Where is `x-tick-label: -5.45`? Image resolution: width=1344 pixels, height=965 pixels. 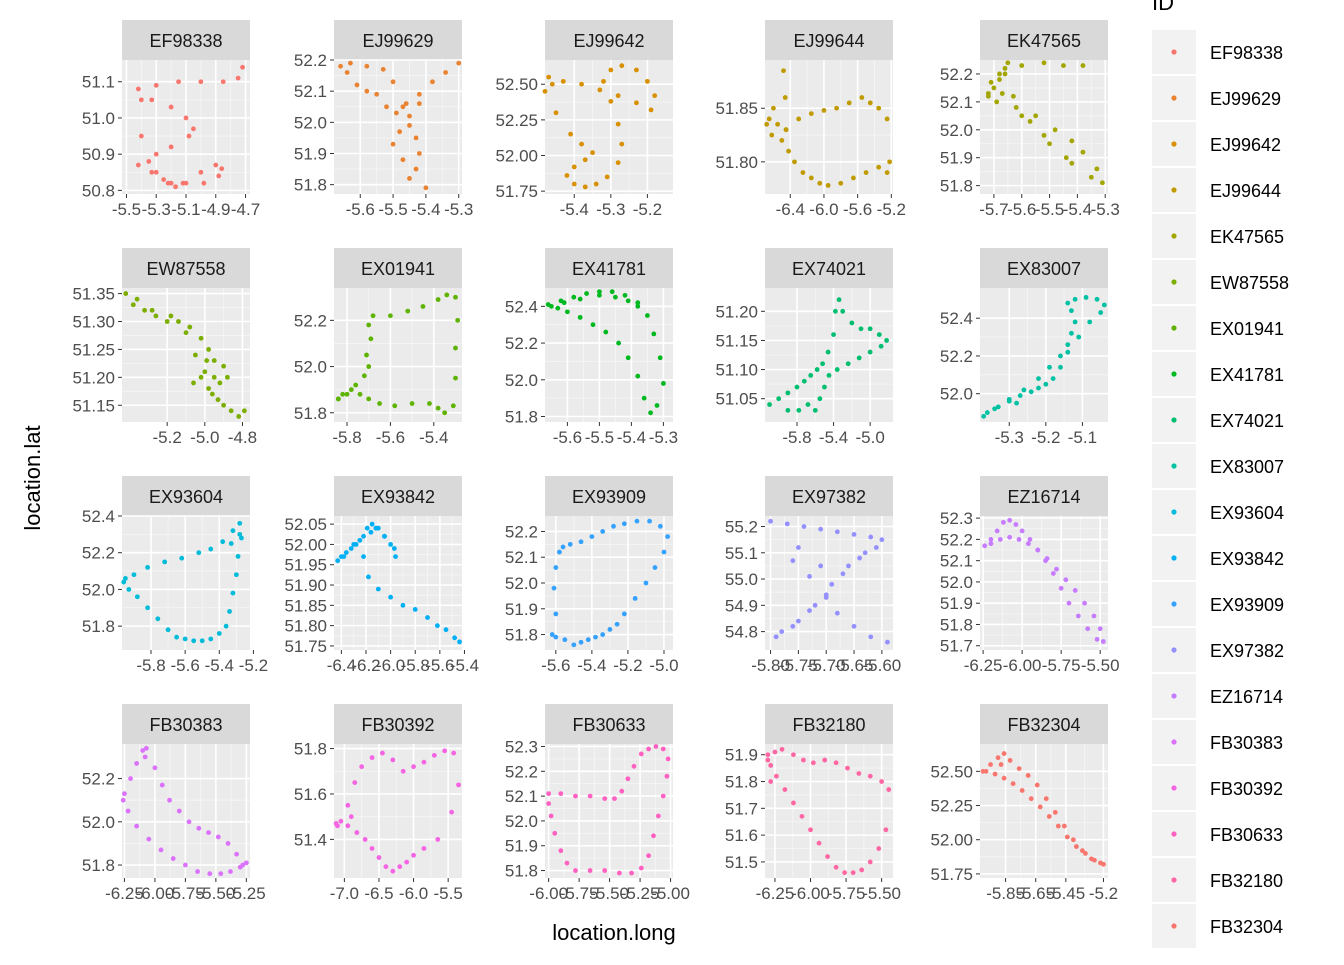 x-tick-label: -5.45 is located at coordinates (1065, 893).